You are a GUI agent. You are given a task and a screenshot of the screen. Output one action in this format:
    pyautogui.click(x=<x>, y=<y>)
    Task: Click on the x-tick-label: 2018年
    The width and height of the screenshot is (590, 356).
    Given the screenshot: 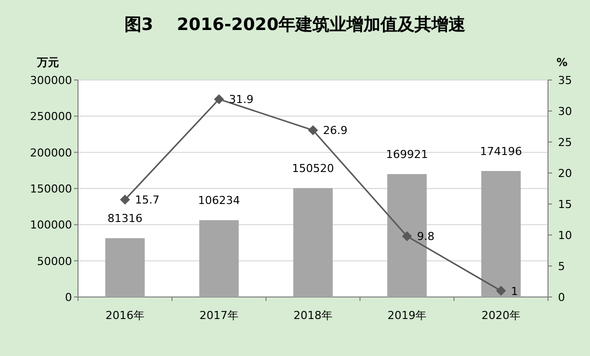 What is the action you would take?
    pyautogui.click(x=313, y=315)
    